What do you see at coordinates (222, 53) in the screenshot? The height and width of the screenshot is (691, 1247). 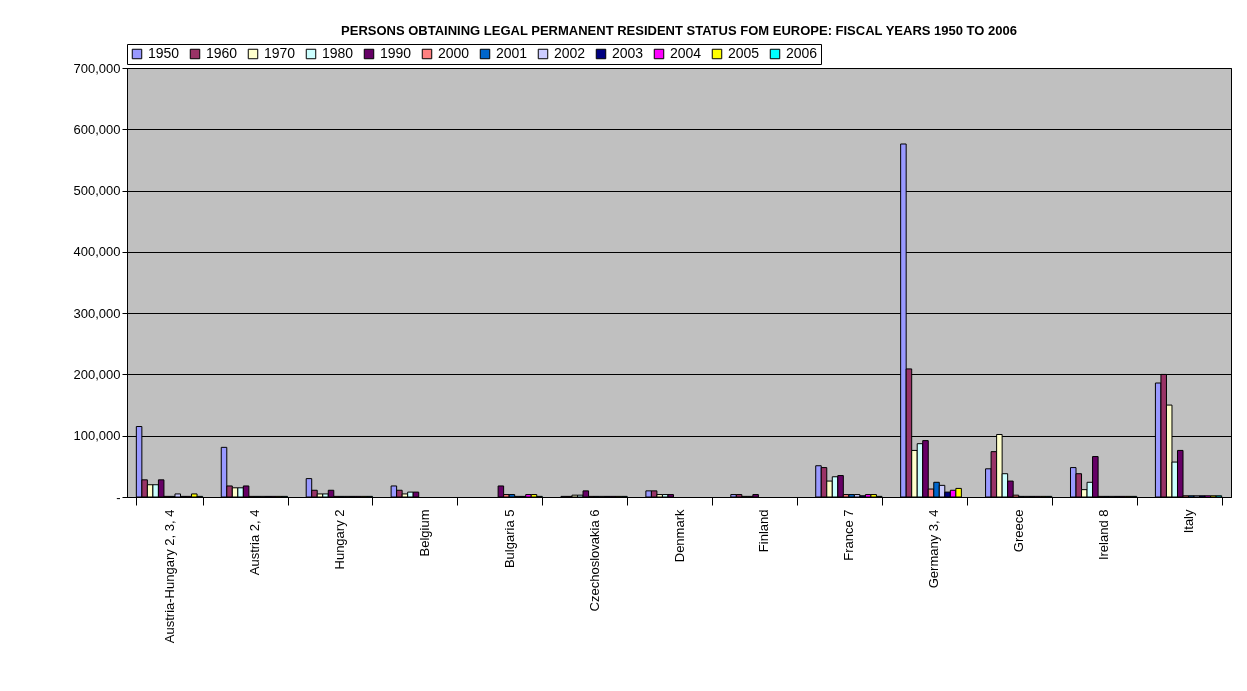 I see `legend-label: 1960` at bounding box center [222, 53].